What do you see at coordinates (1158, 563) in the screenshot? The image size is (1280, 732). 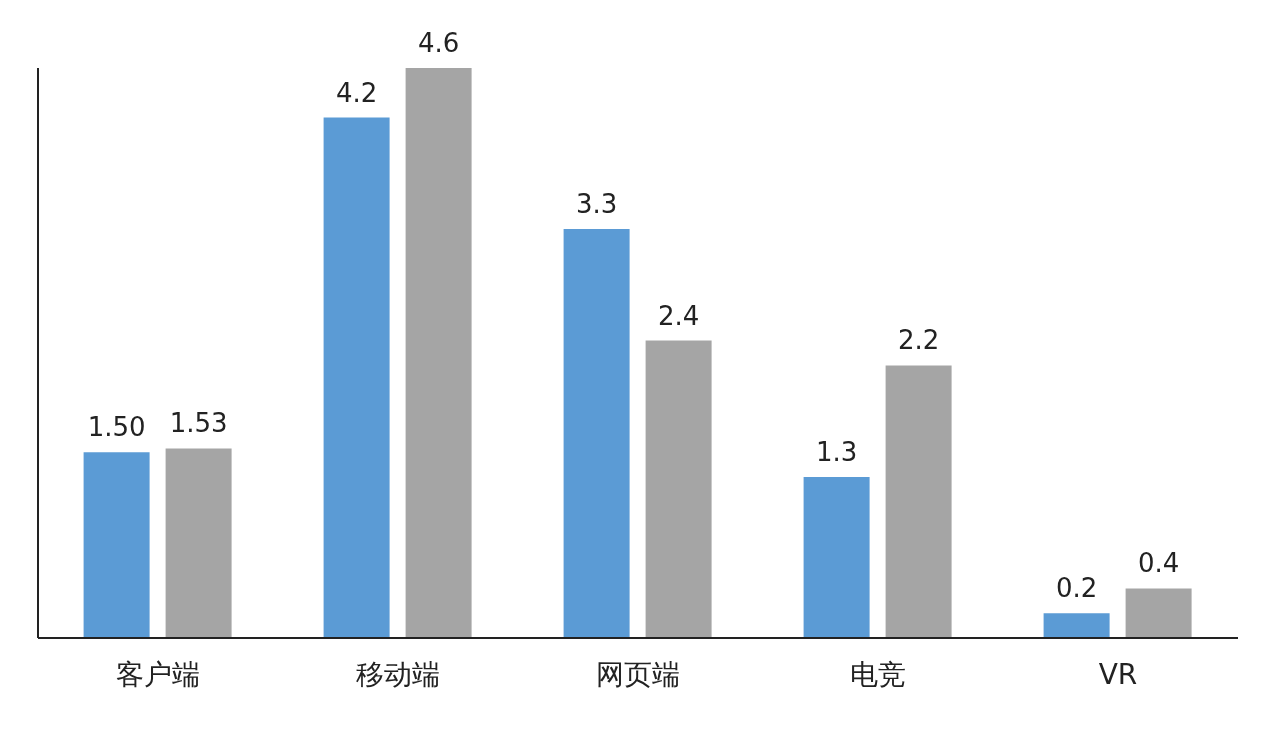 I see `data-label: 0.4` at bounding box center [1158, 563].